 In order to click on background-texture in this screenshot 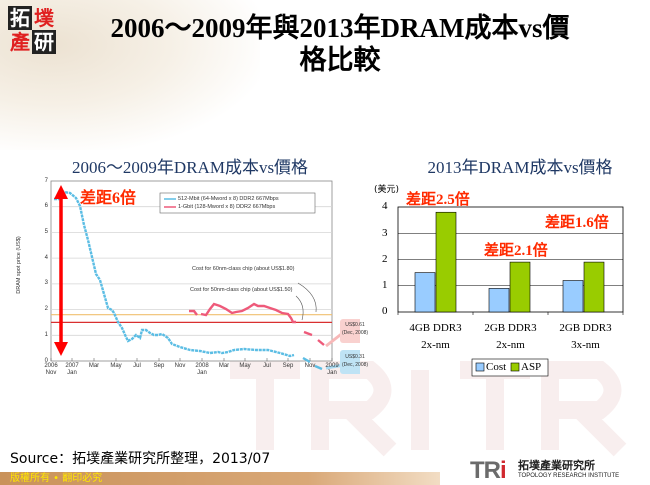, I will do `click(130, 75)`.